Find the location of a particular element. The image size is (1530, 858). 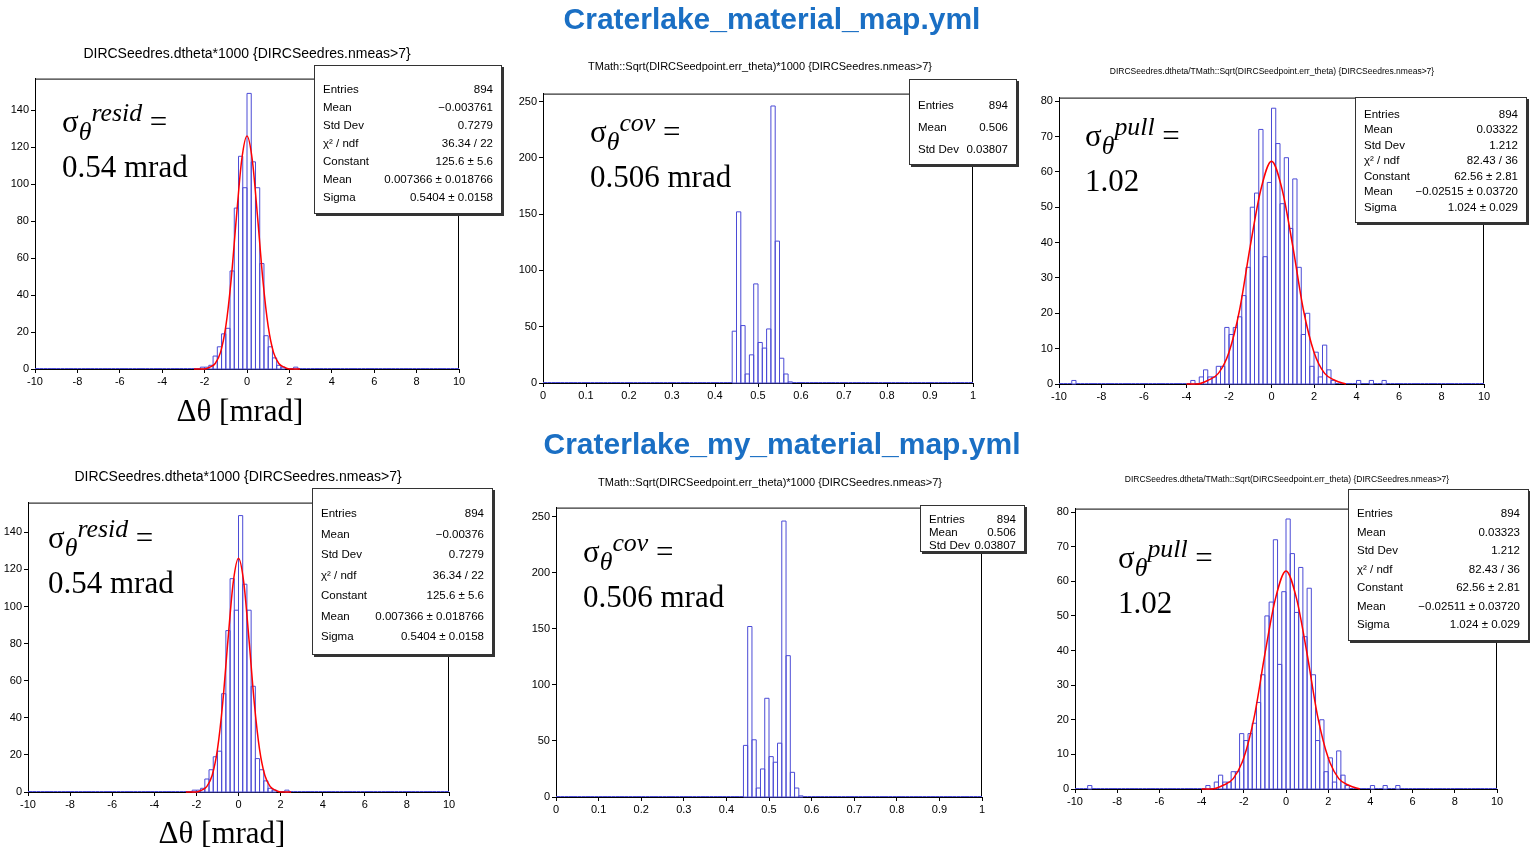

annotation: 1.212 is located at coordinates (1505, 551).